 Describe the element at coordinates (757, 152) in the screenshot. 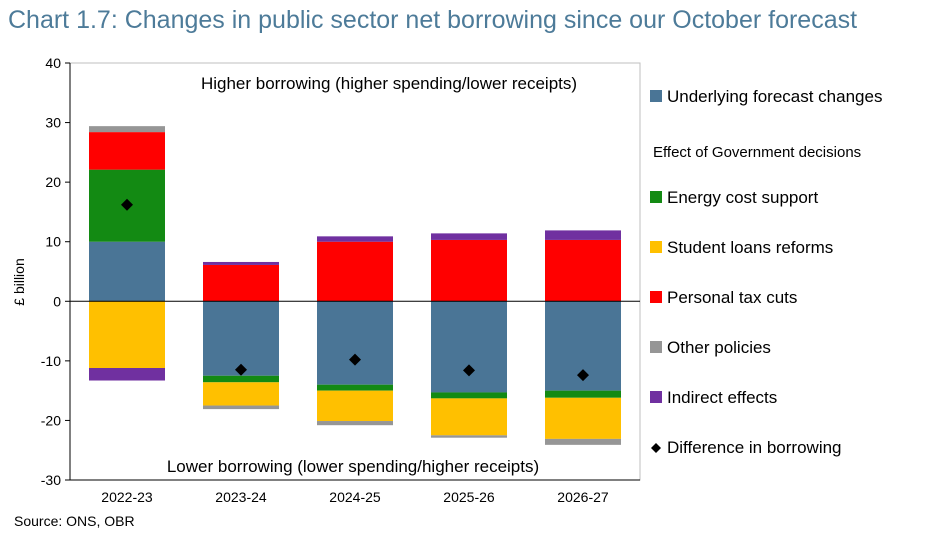

I see `legend-heading: Effect of Government decisions` at that location.